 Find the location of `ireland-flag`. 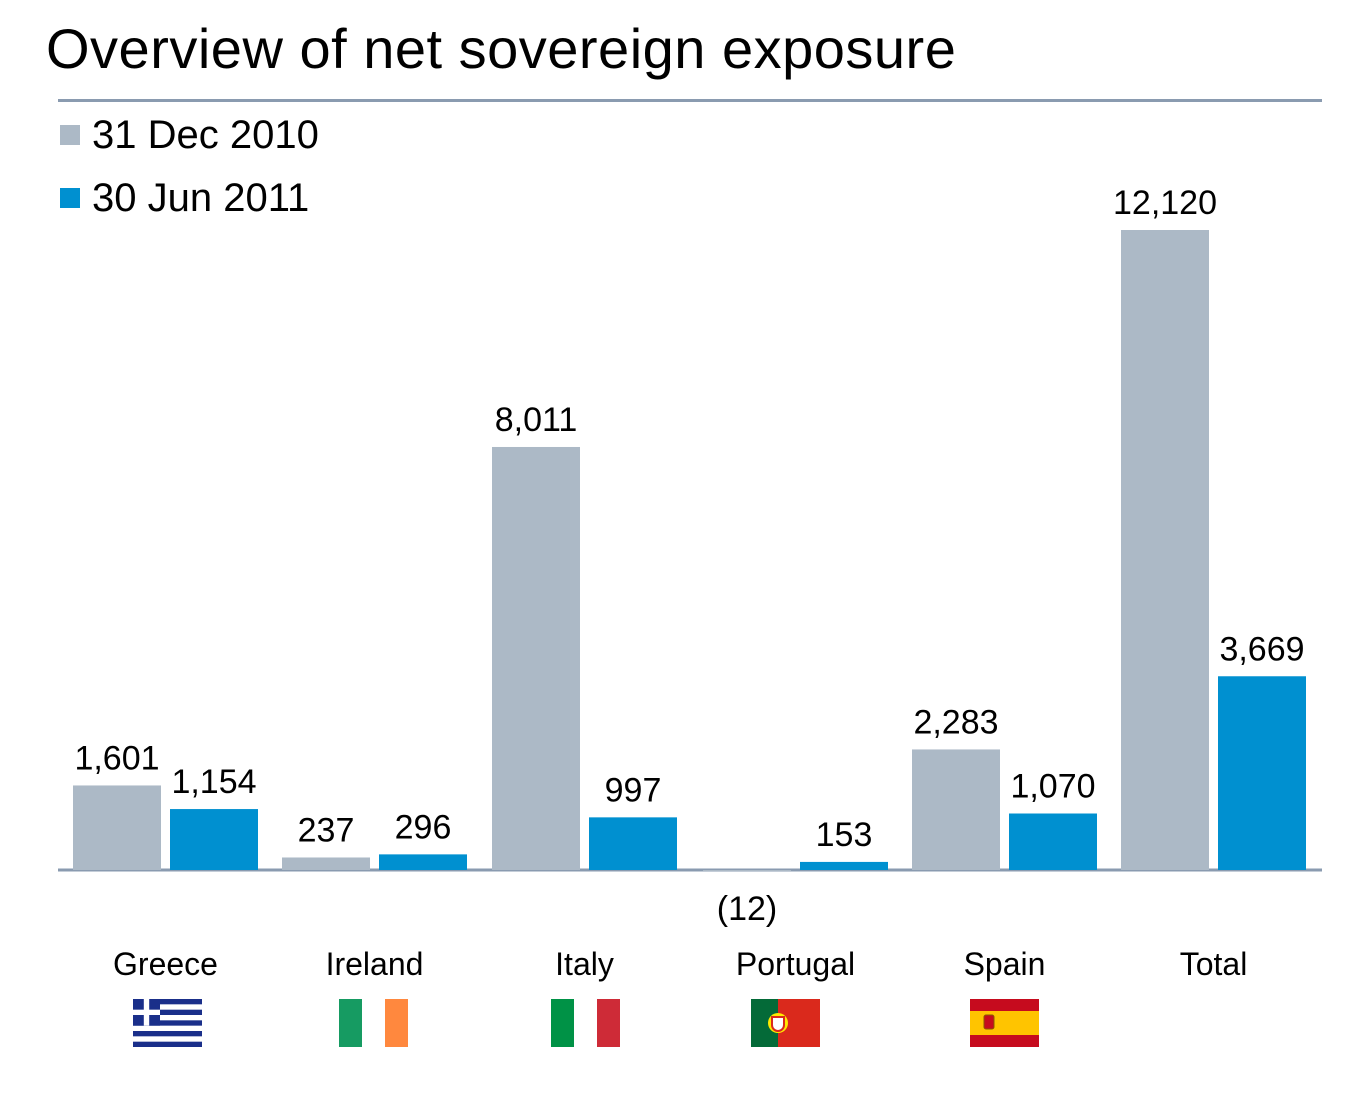

ireland-flag is located at coordinates (373, 1023).